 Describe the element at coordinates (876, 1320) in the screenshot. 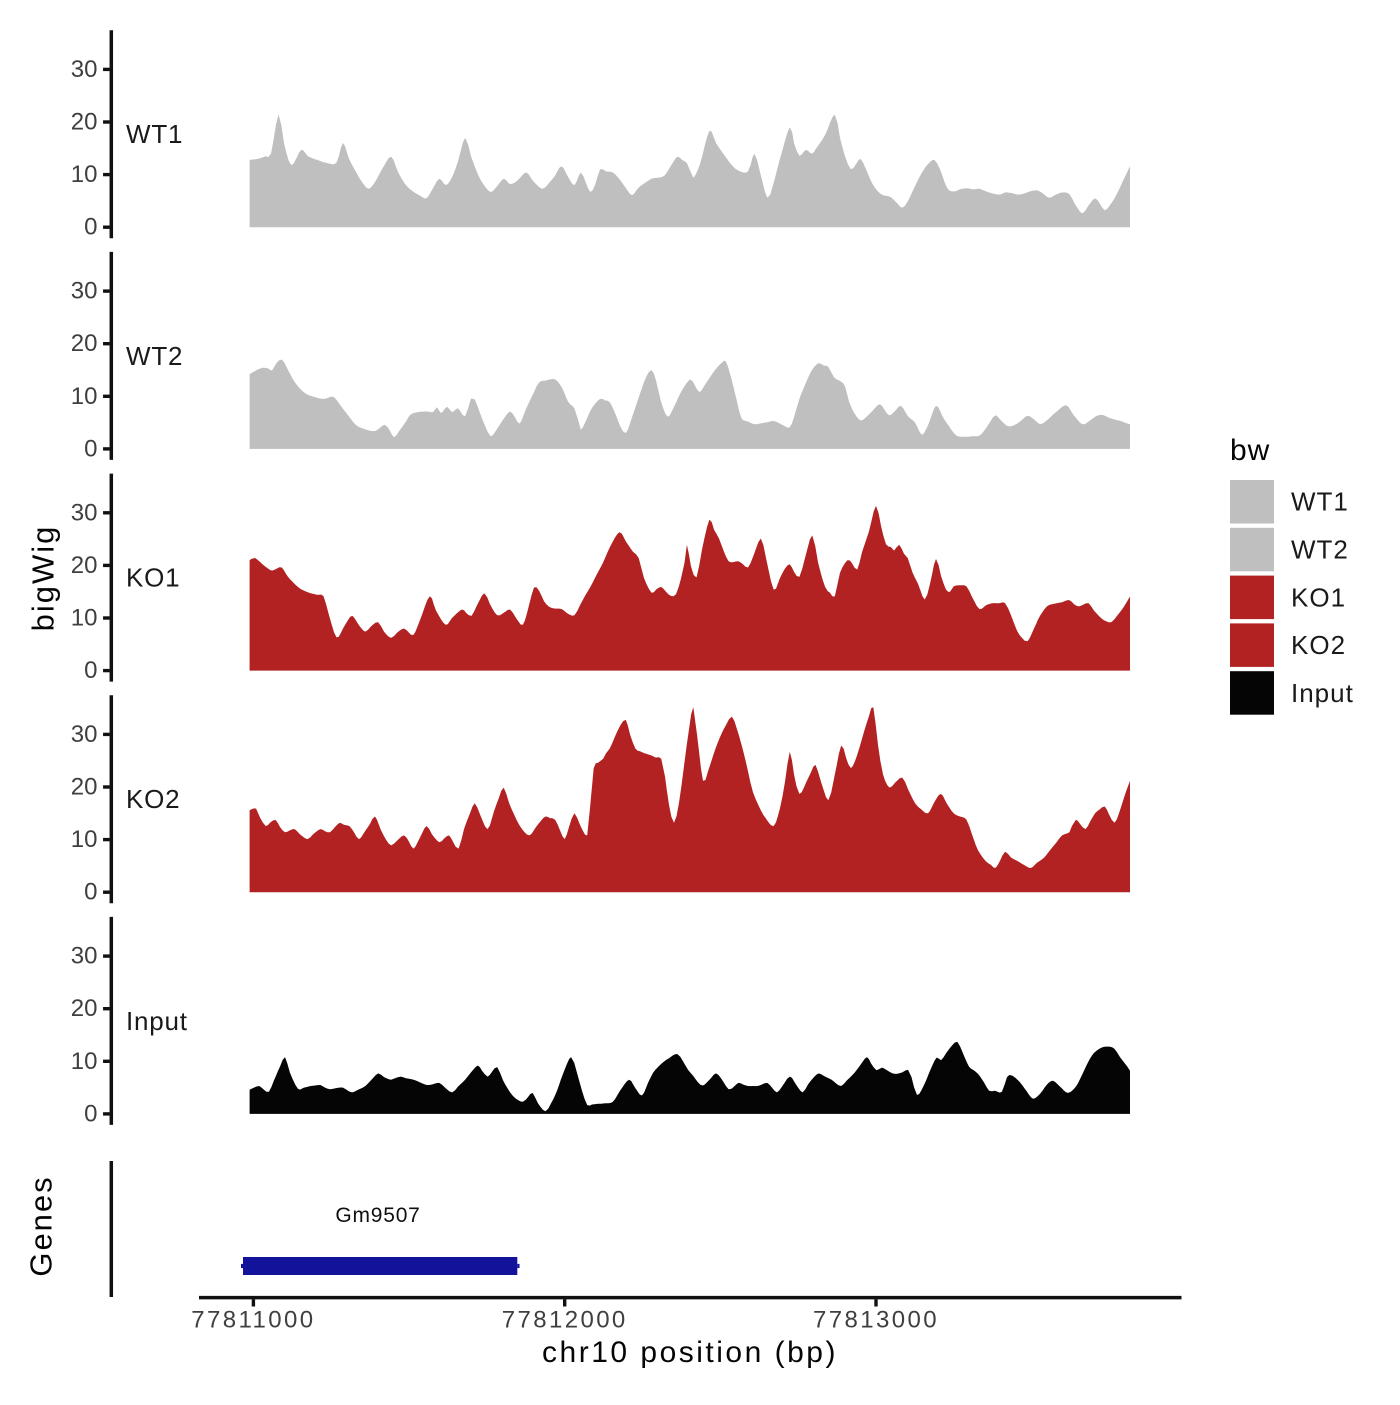

I see `svg-text: 77813000` at that location.